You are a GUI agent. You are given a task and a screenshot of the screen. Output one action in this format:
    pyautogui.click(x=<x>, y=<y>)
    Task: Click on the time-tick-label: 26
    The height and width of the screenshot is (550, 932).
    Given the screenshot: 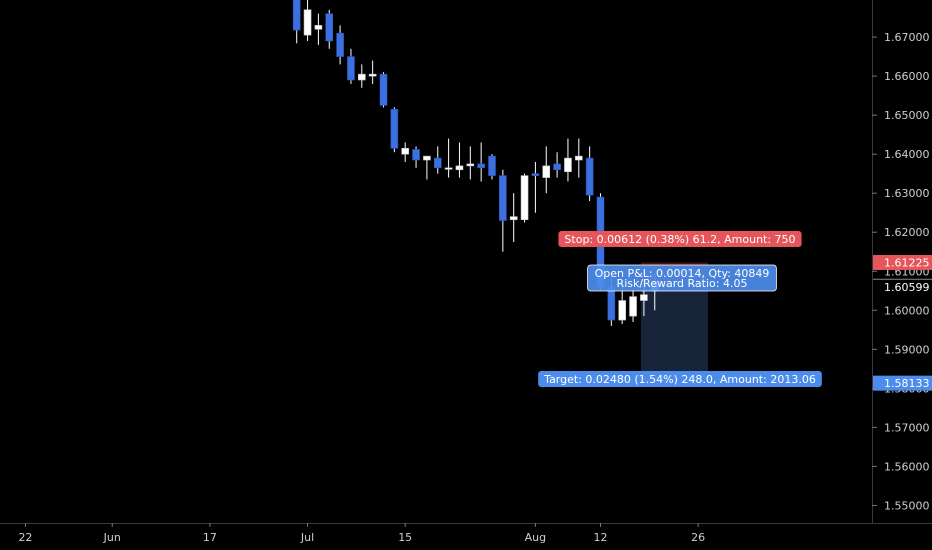 What is the action you would take?
    pyautogui.click(x=698, y=537)
    